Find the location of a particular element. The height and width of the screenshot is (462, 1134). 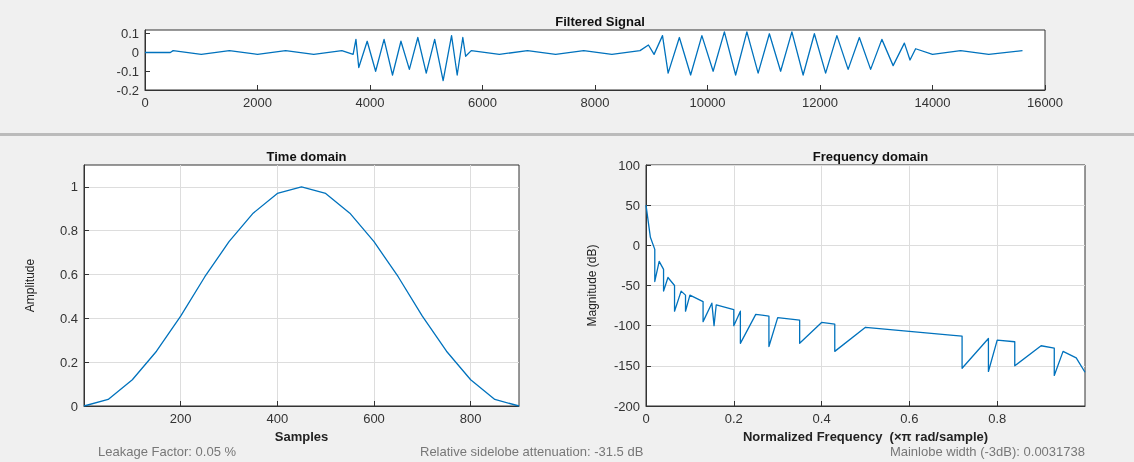

y-tick-label: -0.1 is located at coordinates (127, 71).